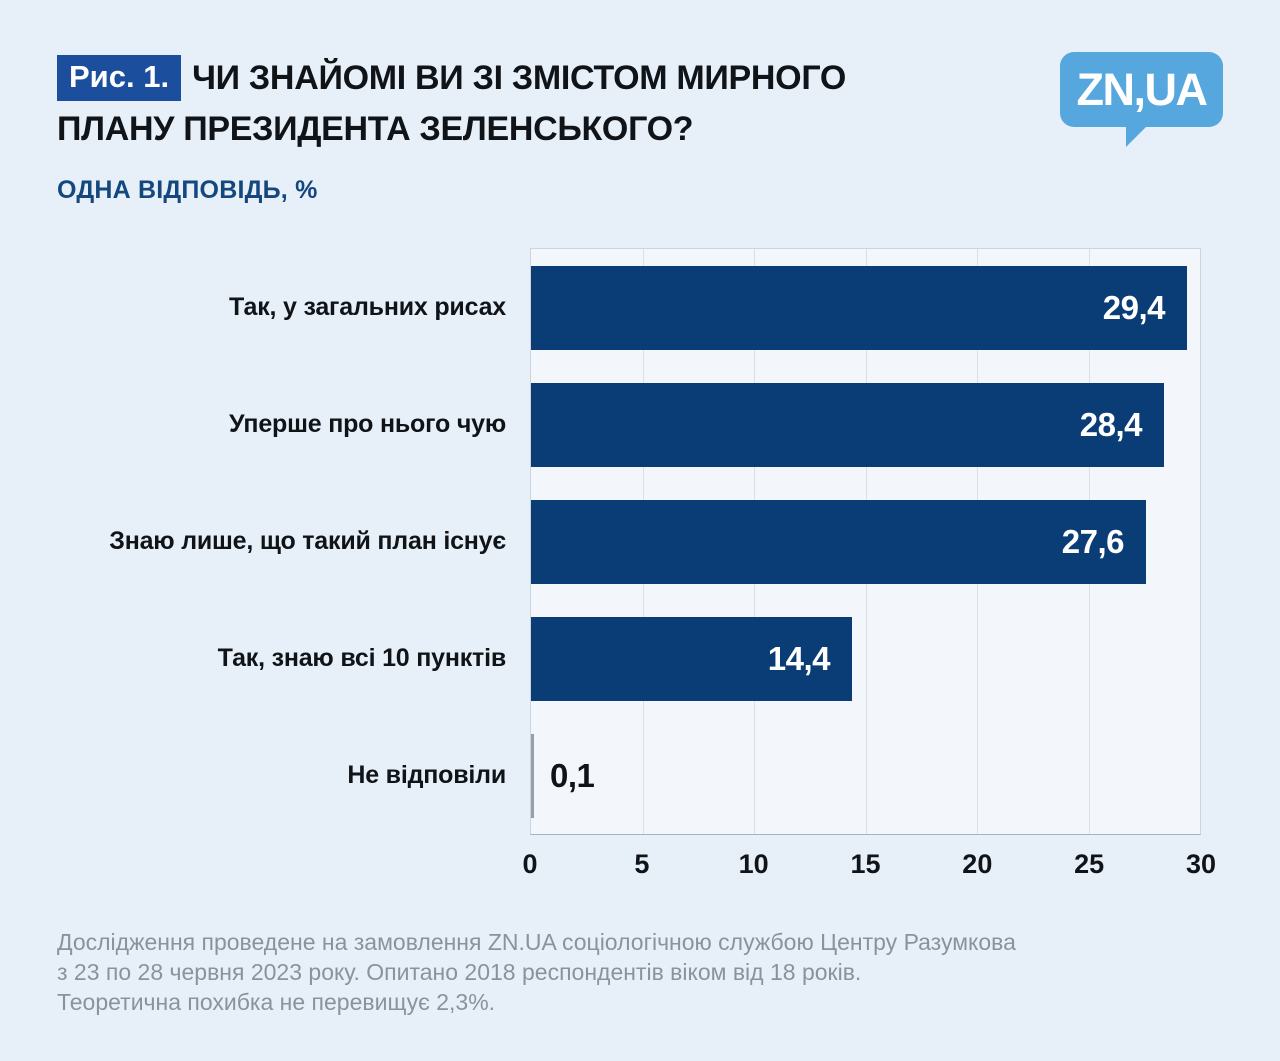  I want to click on x-axis-tick-label: 0, so click(530, 864).